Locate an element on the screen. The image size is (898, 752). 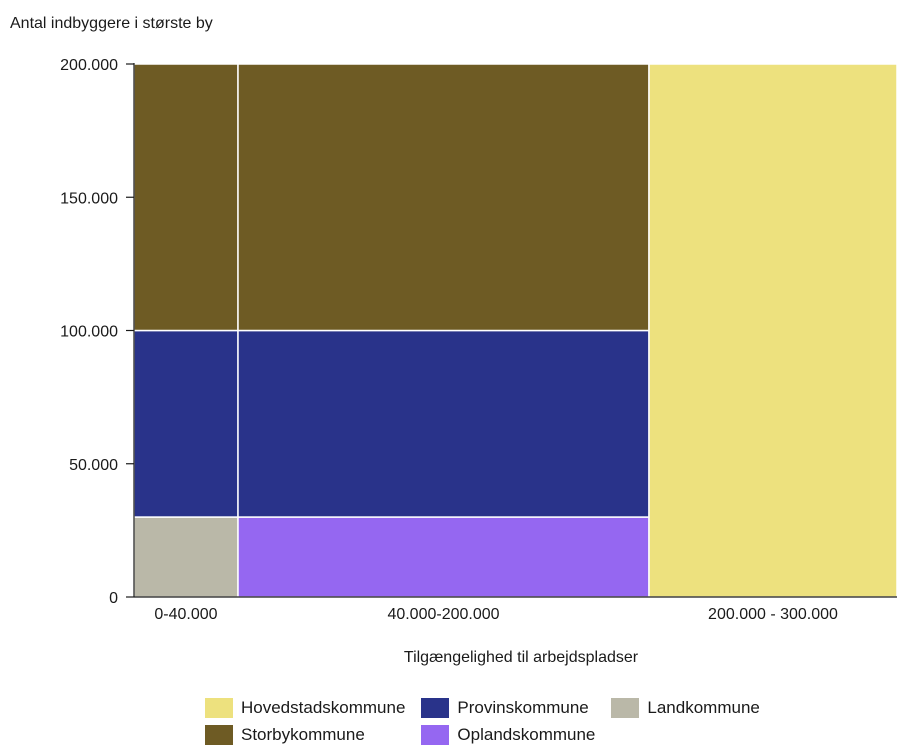
legend-label: Storbykommune is located at coordinates (303, 734).